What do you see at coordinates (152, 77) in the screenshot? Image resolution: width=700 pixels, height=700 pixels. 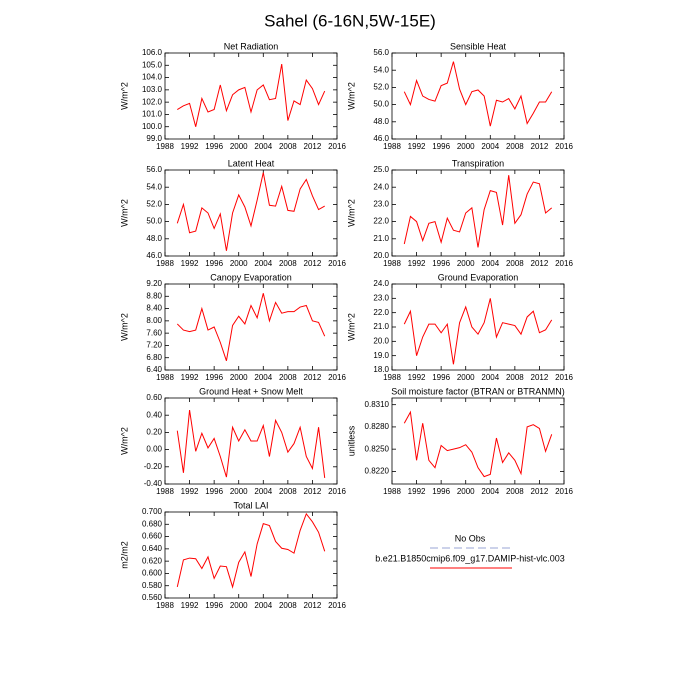 I see `y-tick-label: 104.0` at bounding box center [152, 77].